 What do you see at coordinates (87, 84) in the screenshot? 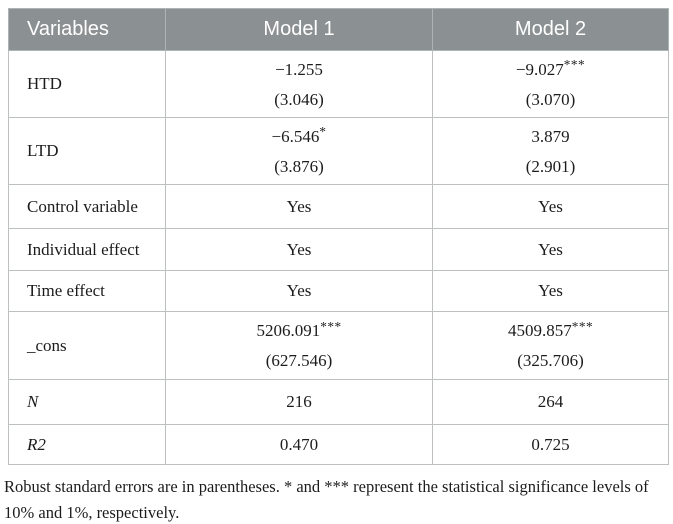
I see `row-label: HTD` at bounding box center [87, 84].